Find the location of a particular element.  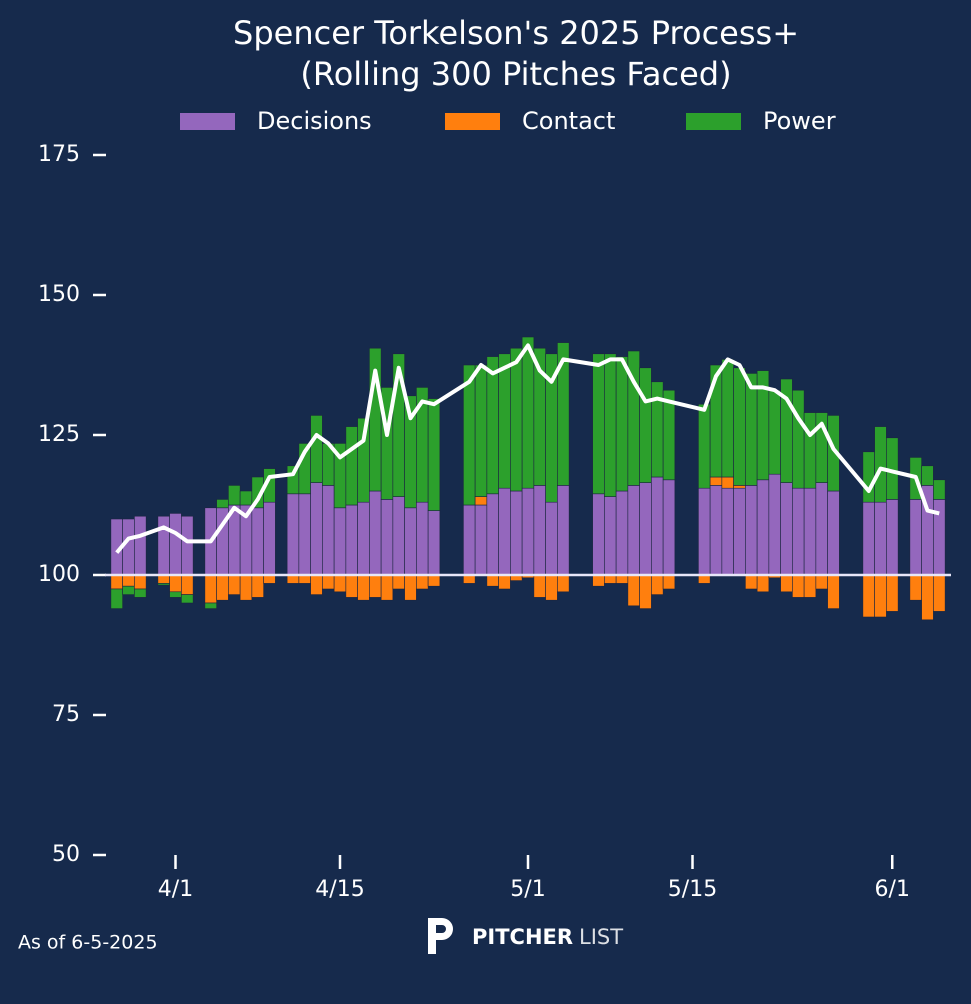

y-tick-label: 150 is located at coordinates (59, 294).